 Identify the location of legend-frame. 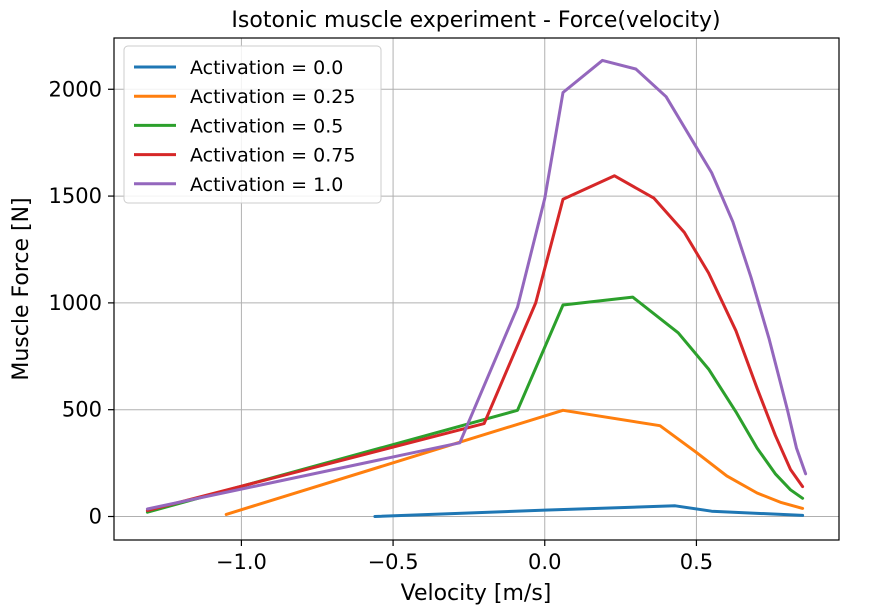
(252, 124).